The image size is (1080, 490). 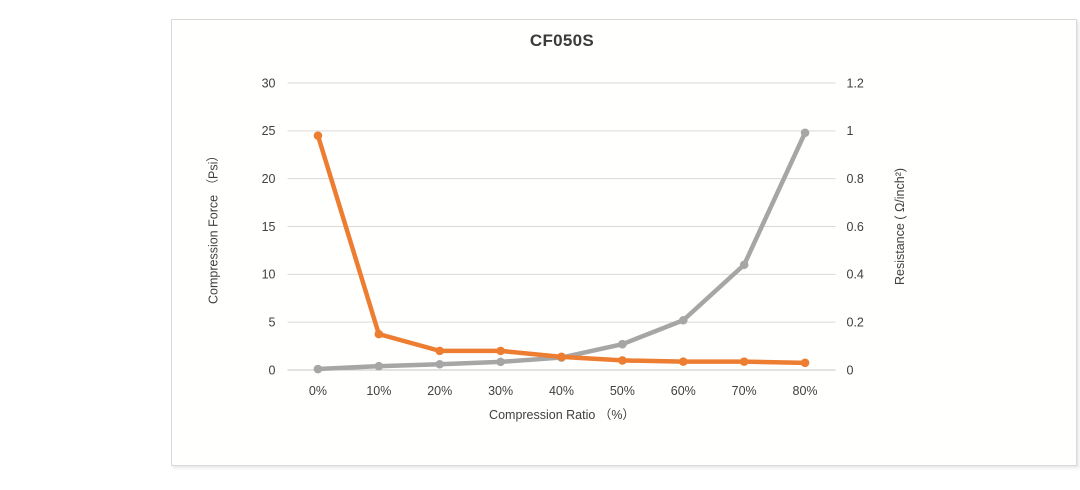 What do you see at coordinates (269, 275) in the screenshot?
I see `y-left-tick-label: 10` at bounding box center [269, 275].